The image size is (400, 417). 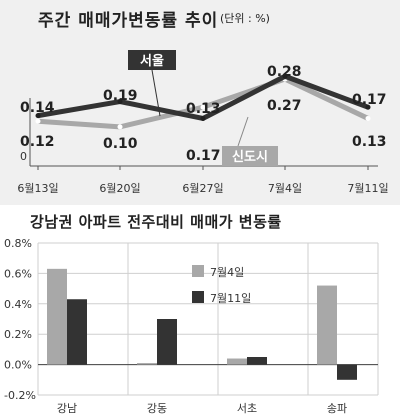 What do you see at coordinates (23, 156) in the screenshot?
I see `zero-tick-label: 0` at bounding box center [23, 156].